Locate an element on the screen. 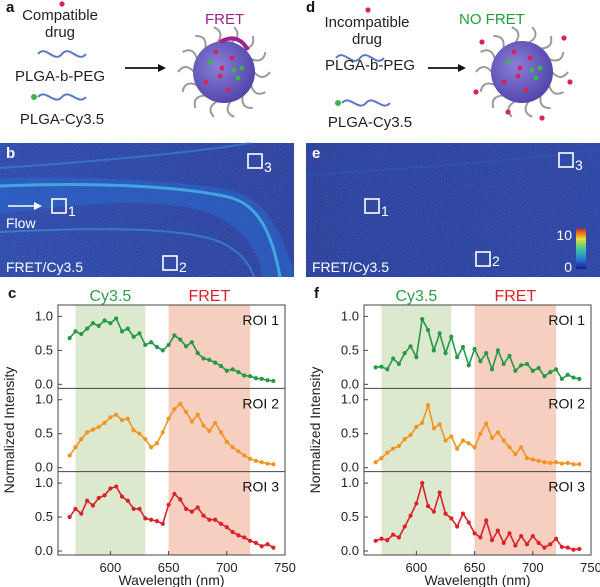 The height and width of the screenshot is (587, 600). roi-1-label: 1 is located at coordinates (385, 211).